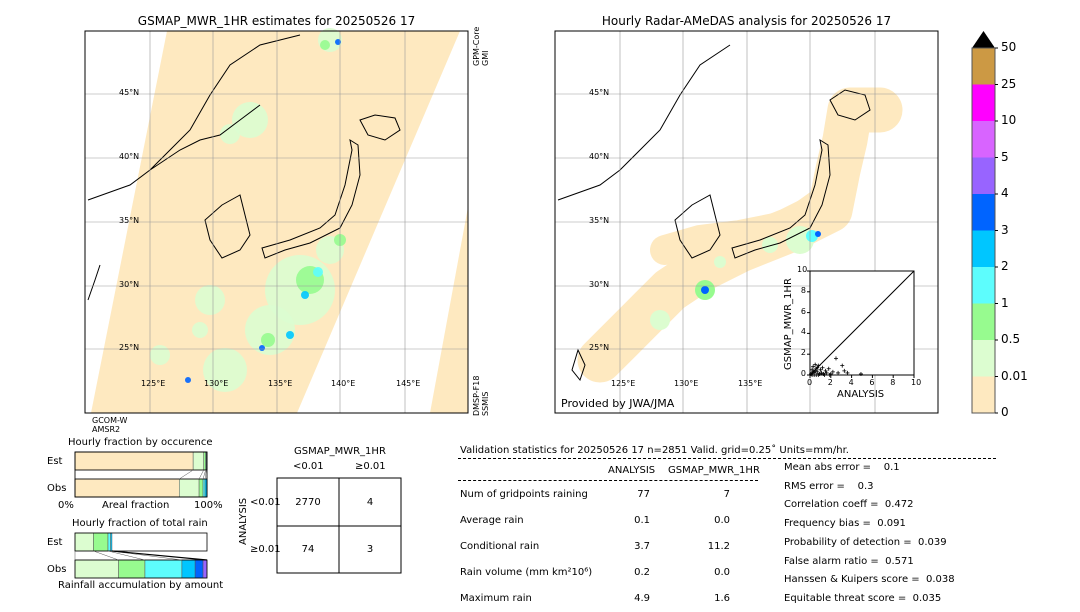  Describe the element at coordinates (750, 383) in the screenshot. I see `lon-label: 135°E` at that location.